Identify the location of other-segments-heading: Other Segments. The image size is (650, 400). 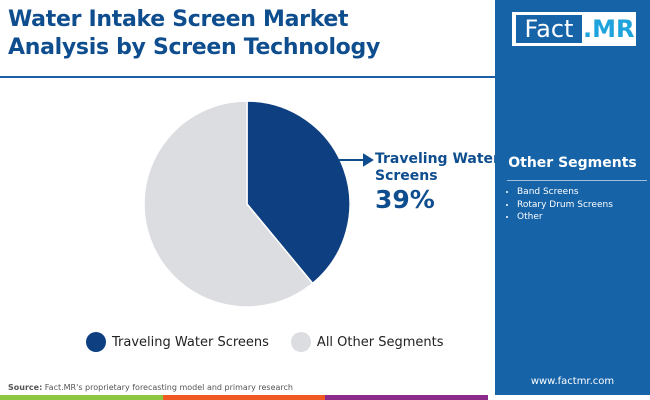
(572, 163).